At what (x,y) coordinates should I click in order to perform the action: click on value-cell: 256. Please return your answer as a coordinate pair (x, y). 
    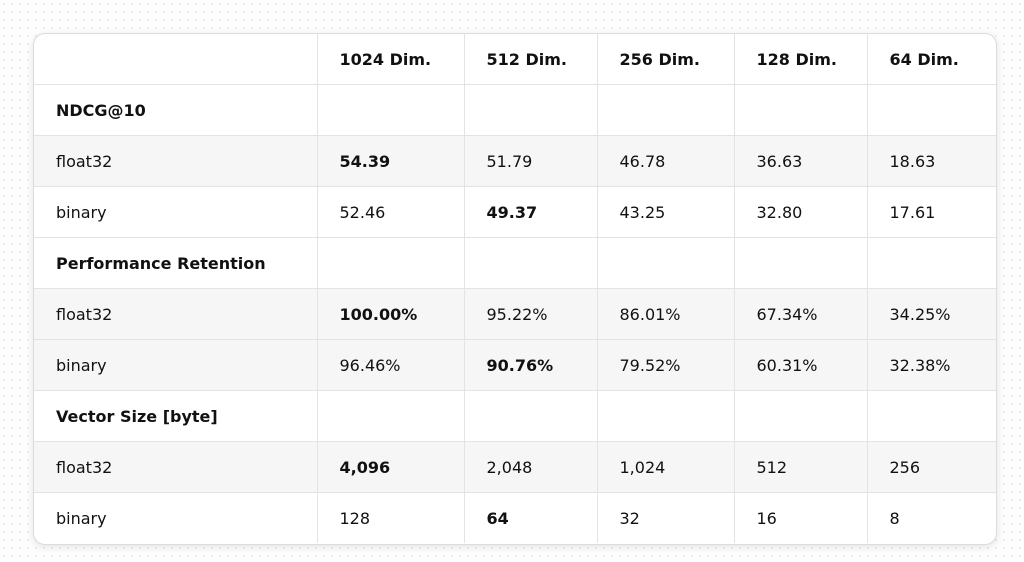
    Looking at the image, I should click on (931, 467).